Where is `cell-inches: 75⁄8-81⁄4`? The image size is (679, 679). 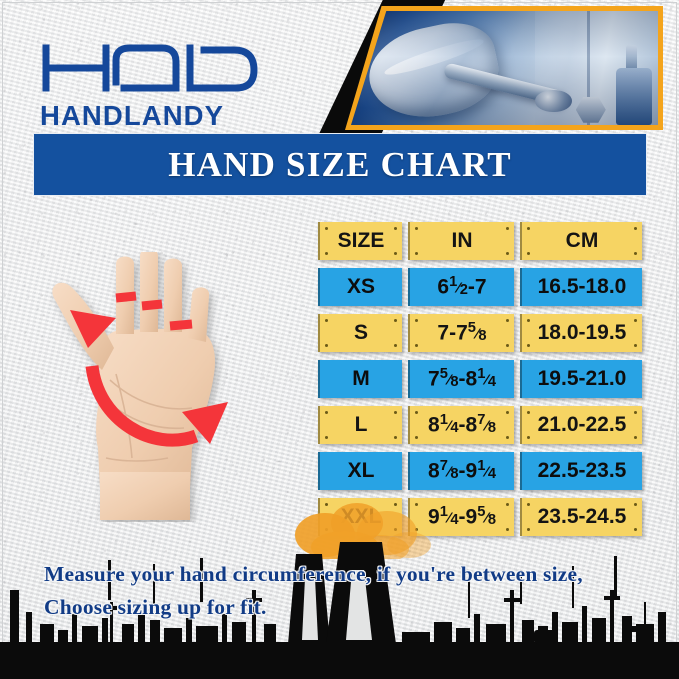 cell-inches: 75⁄8-81⁄4 is located at coordinates (461, 379).